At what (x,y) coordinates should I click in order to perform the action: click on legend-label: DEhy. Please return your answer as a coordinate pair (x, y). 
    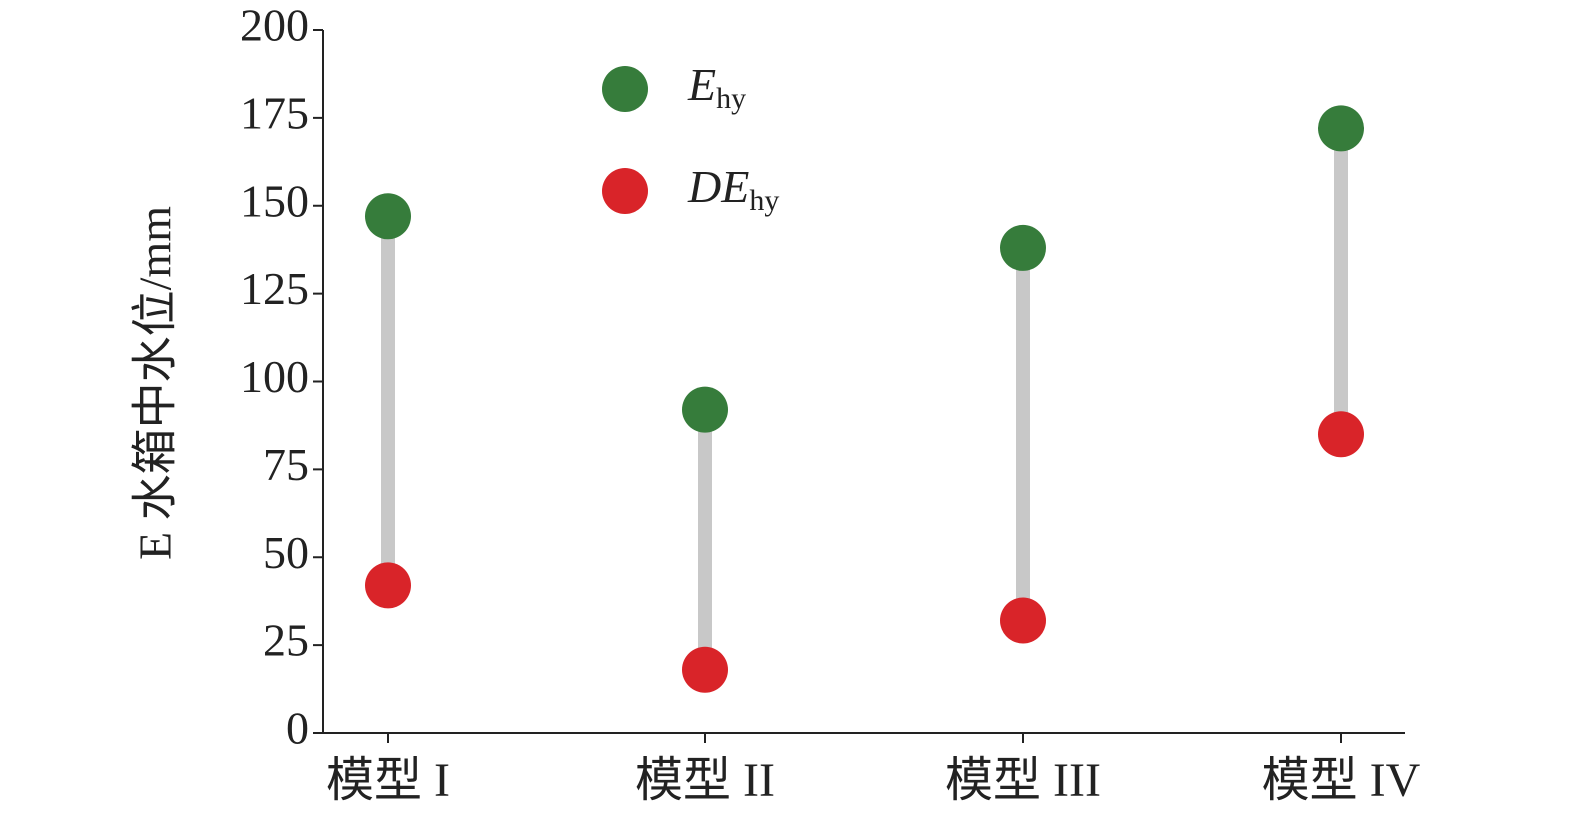
    Looking at the image, I should click on (733, 189).